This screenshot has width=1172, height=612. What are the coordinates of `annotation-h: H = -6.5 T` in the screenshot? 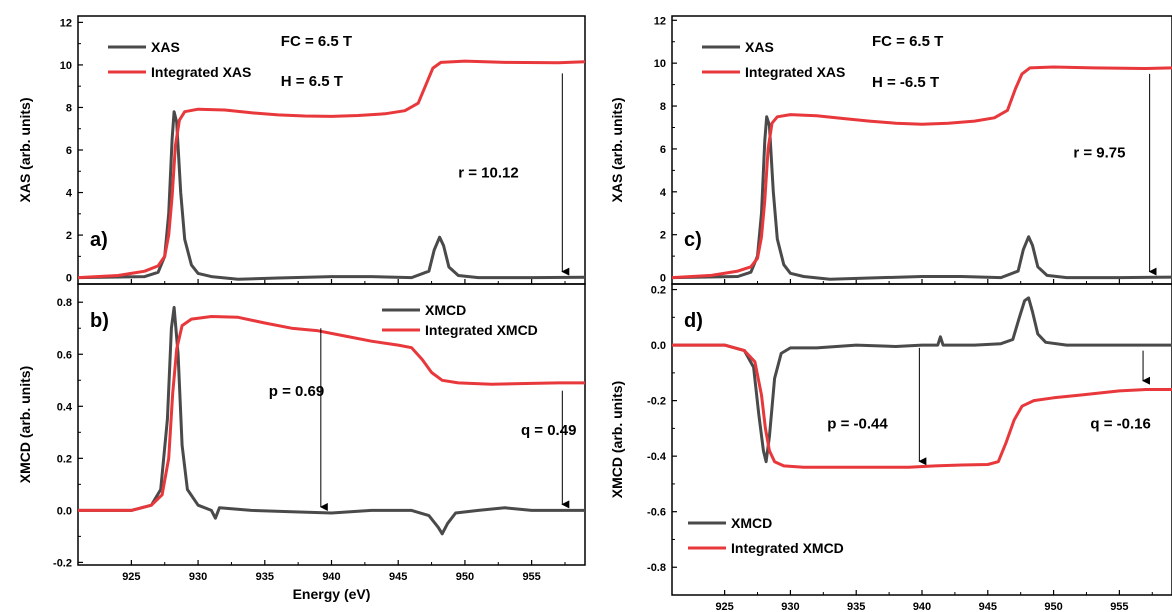 It's located at (905, 82).